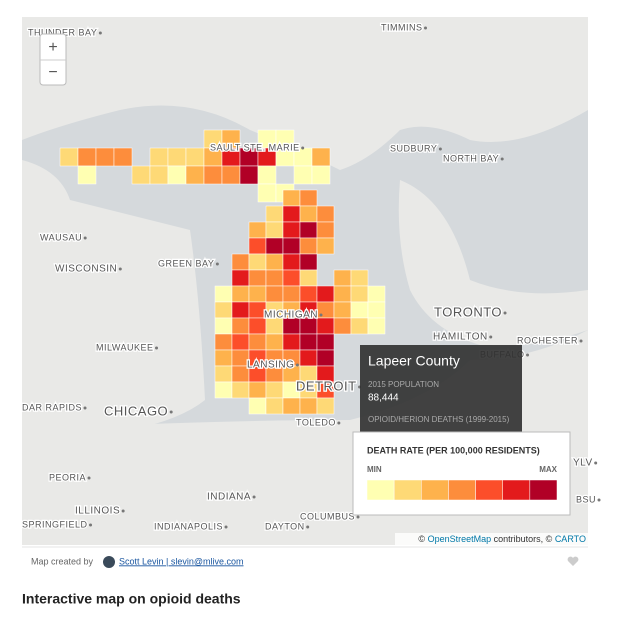 This screenshot has width=633, height=619. Describe the element at coordinates (52, 47) in the screenshot. I see `zoom-in: +` at that location.